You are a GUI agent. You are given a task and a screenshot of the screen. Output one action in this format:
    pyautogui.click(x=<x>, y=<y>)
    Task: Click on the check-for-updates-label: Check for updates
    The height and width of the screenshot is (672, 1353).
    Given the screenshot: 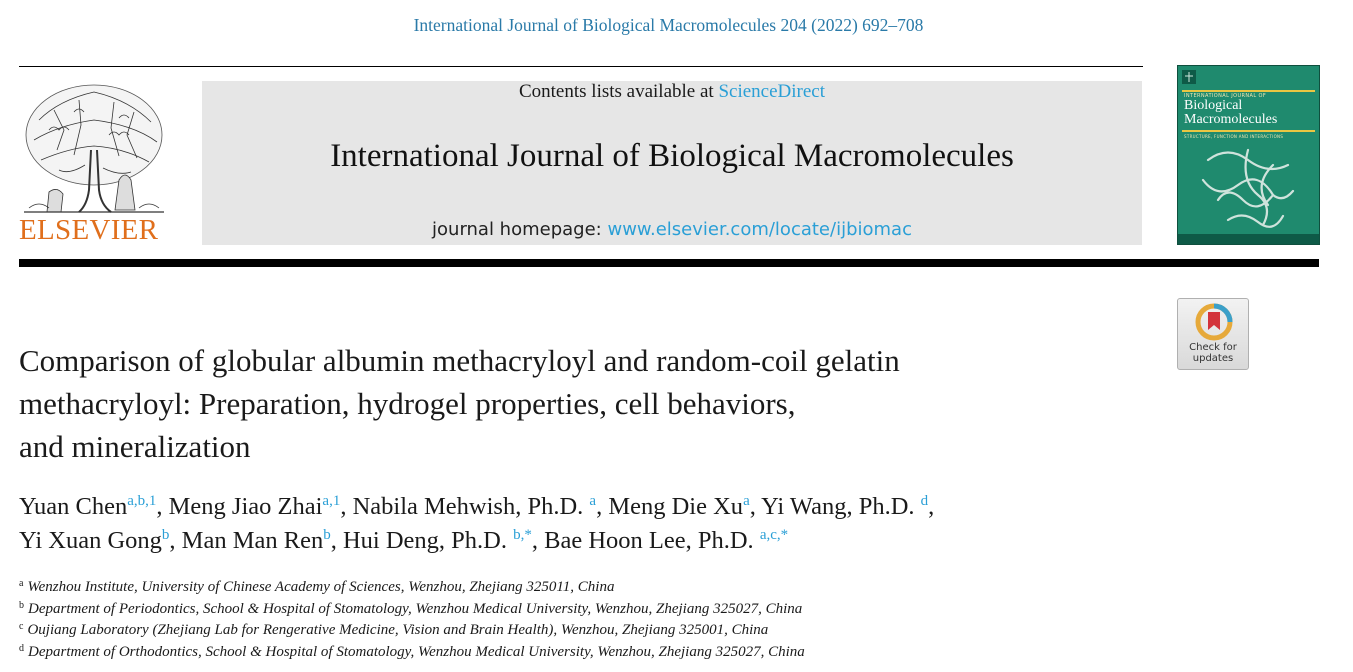 What is the action you would take?
    pyautogui.click(x=1213, y=353)
    